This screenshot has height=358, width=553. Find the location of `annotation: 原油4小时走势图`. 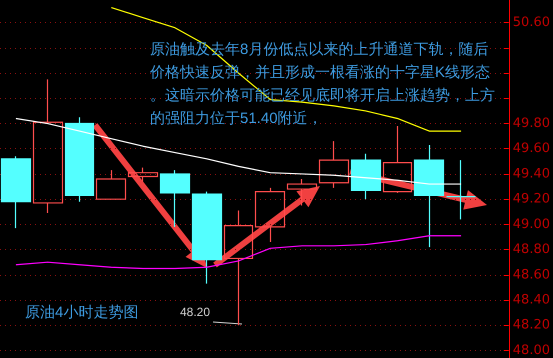

annotation: 原油4小时走势图 is located at coordinates (81, 312).